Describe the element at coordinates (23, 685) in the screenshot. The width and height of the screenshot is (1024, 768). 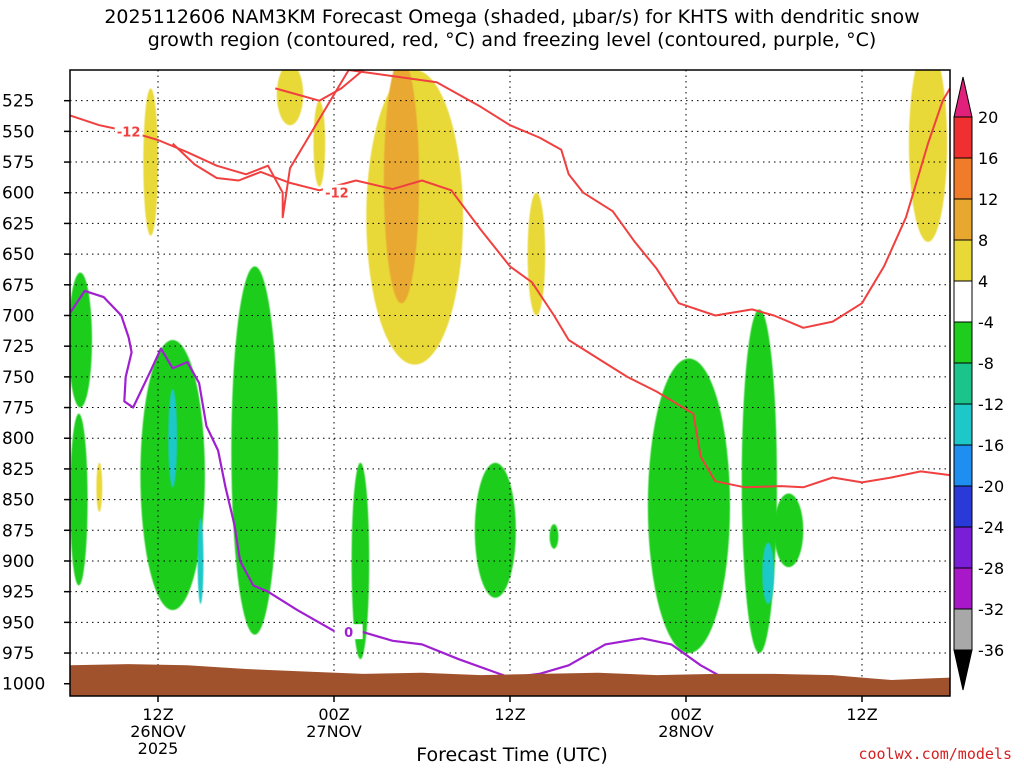
I see `y-tick-label-19: 1000` at that location.